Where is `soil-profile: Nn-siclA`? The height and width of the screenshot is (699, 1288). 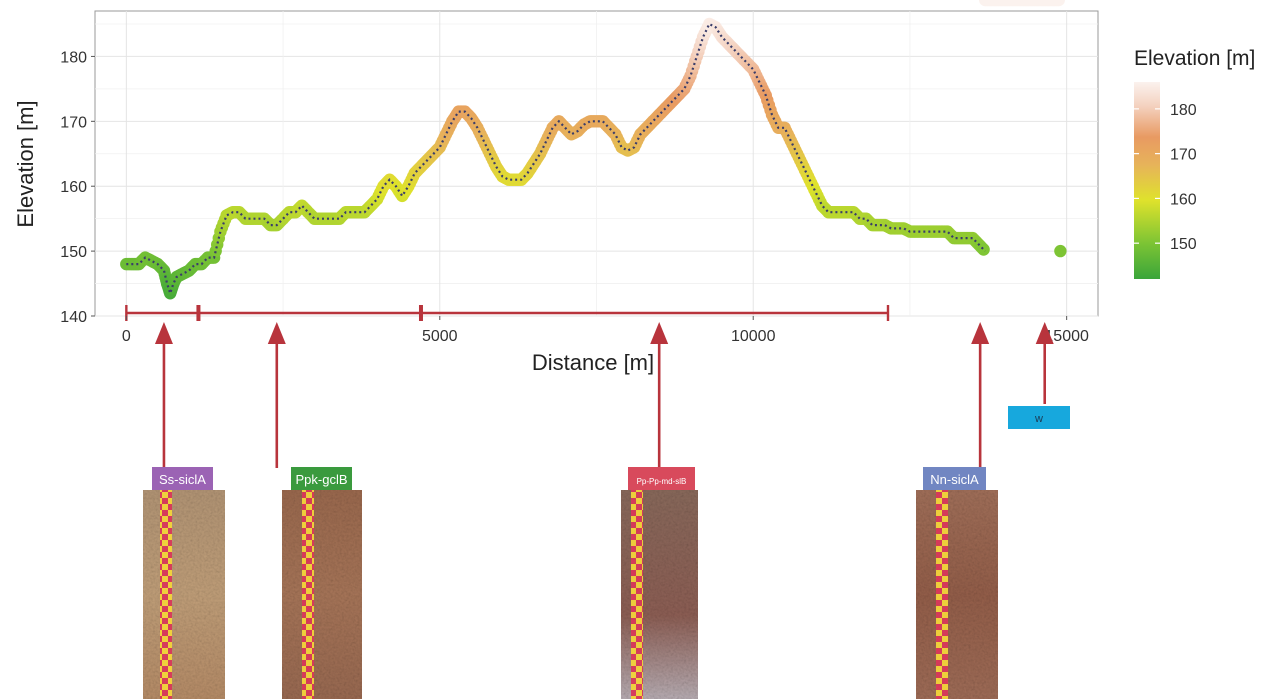 soil-profile: Nn-siclA is located at coordinates (957, 583).